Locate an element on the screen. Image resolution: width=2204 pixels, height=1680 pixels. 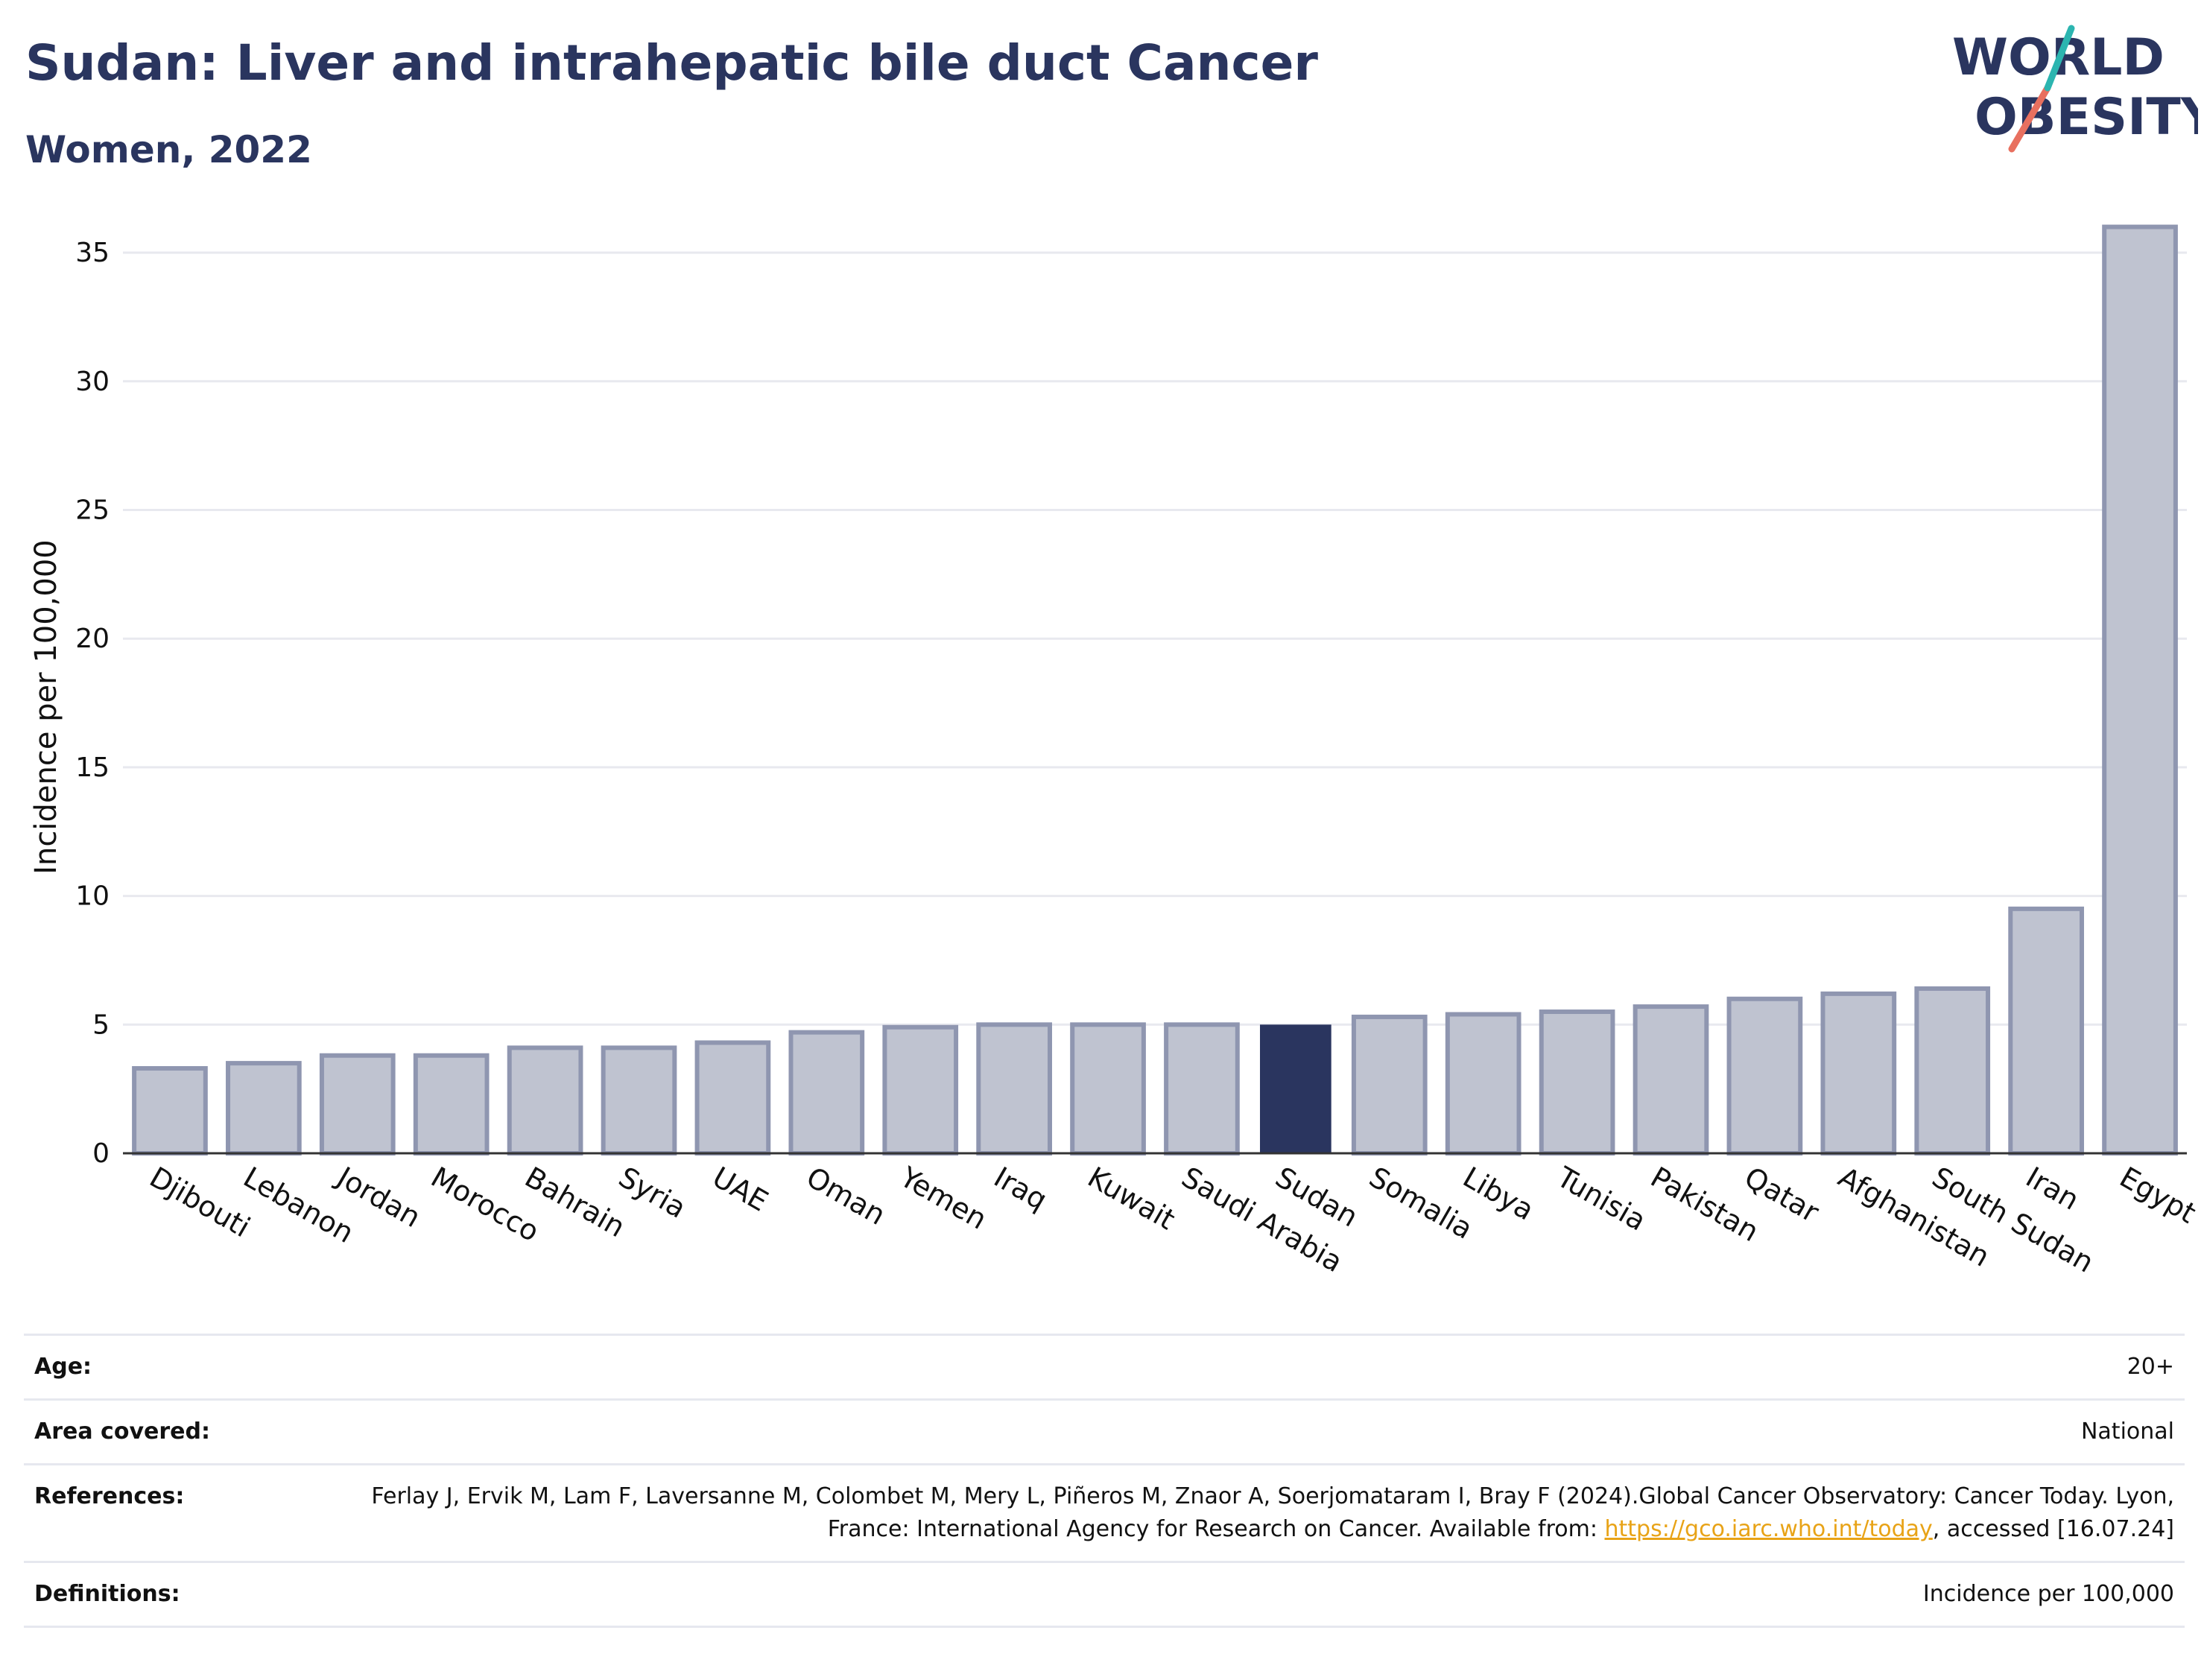
bar-djibouti is located at coordinates (170, 1111).